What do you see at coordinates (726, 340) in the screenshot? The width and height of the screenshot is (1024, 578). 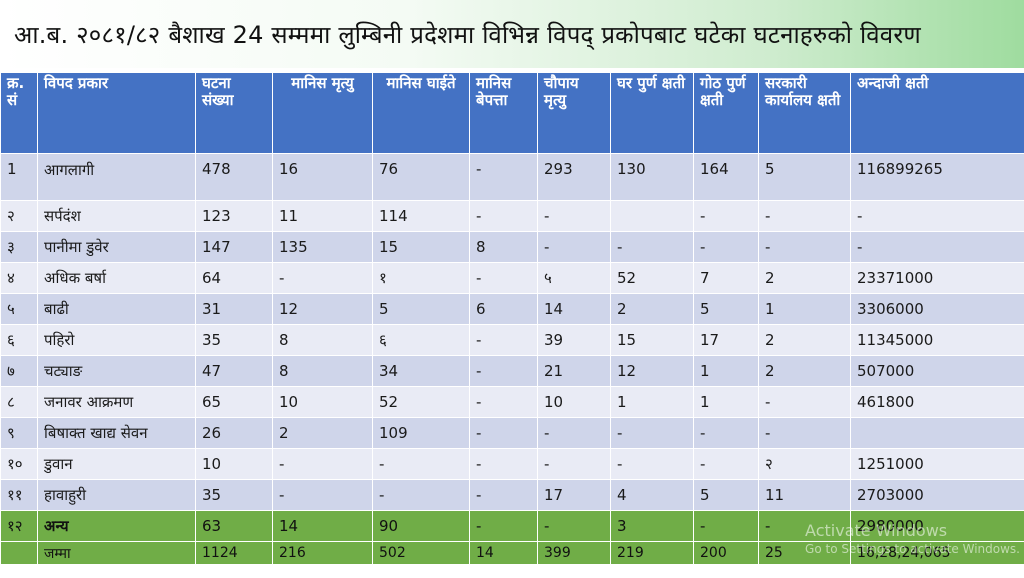 I see `cell-sheds-destroyed: 17` at bounding box center [726, 340].